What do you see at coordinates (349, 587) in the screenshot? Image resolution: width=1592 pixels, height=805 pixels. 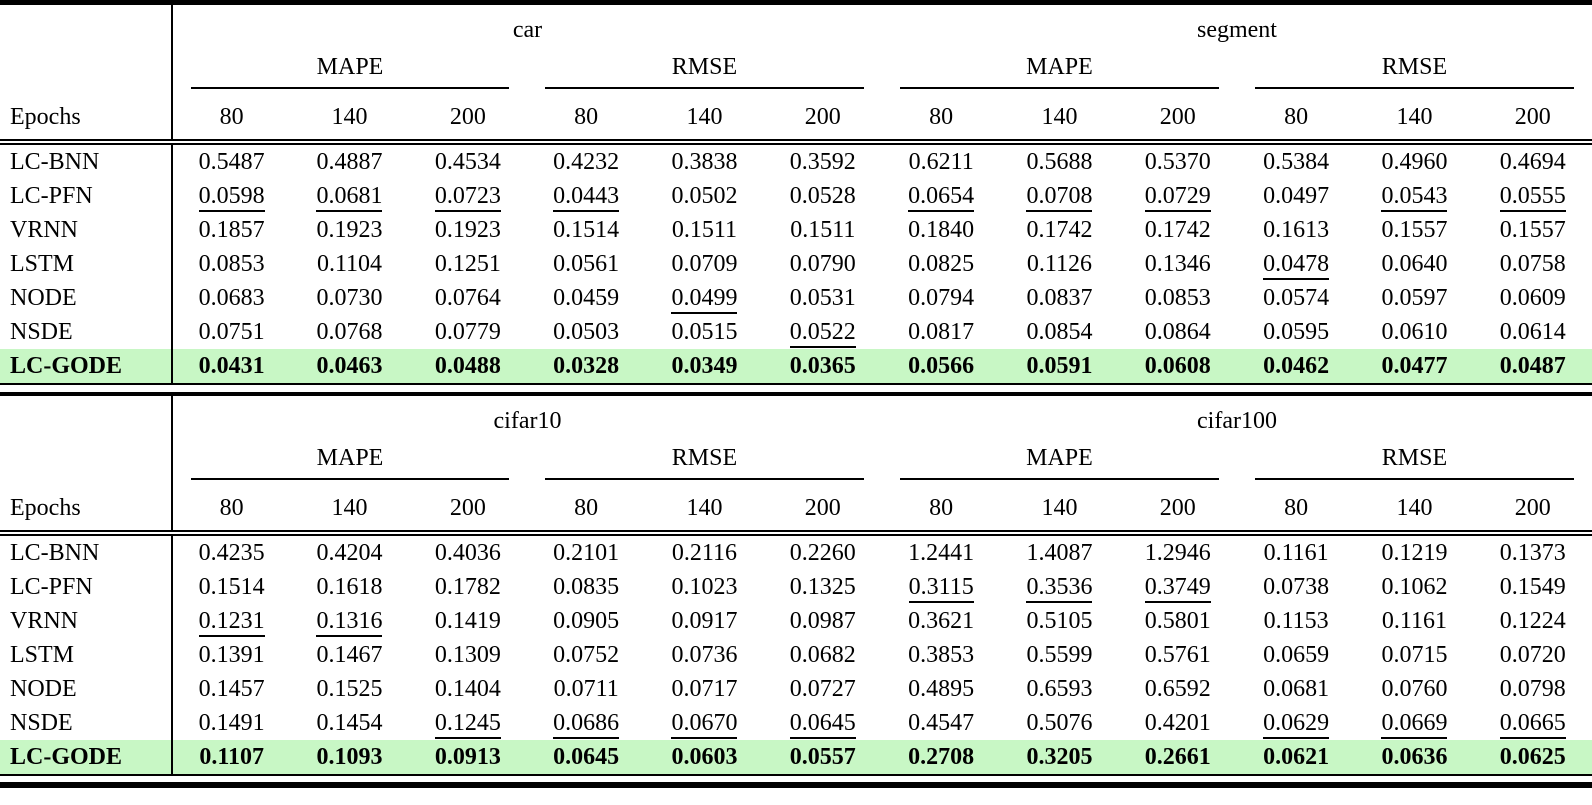 I see `value-cell: 0.1618` at bounding box center [349, 587].